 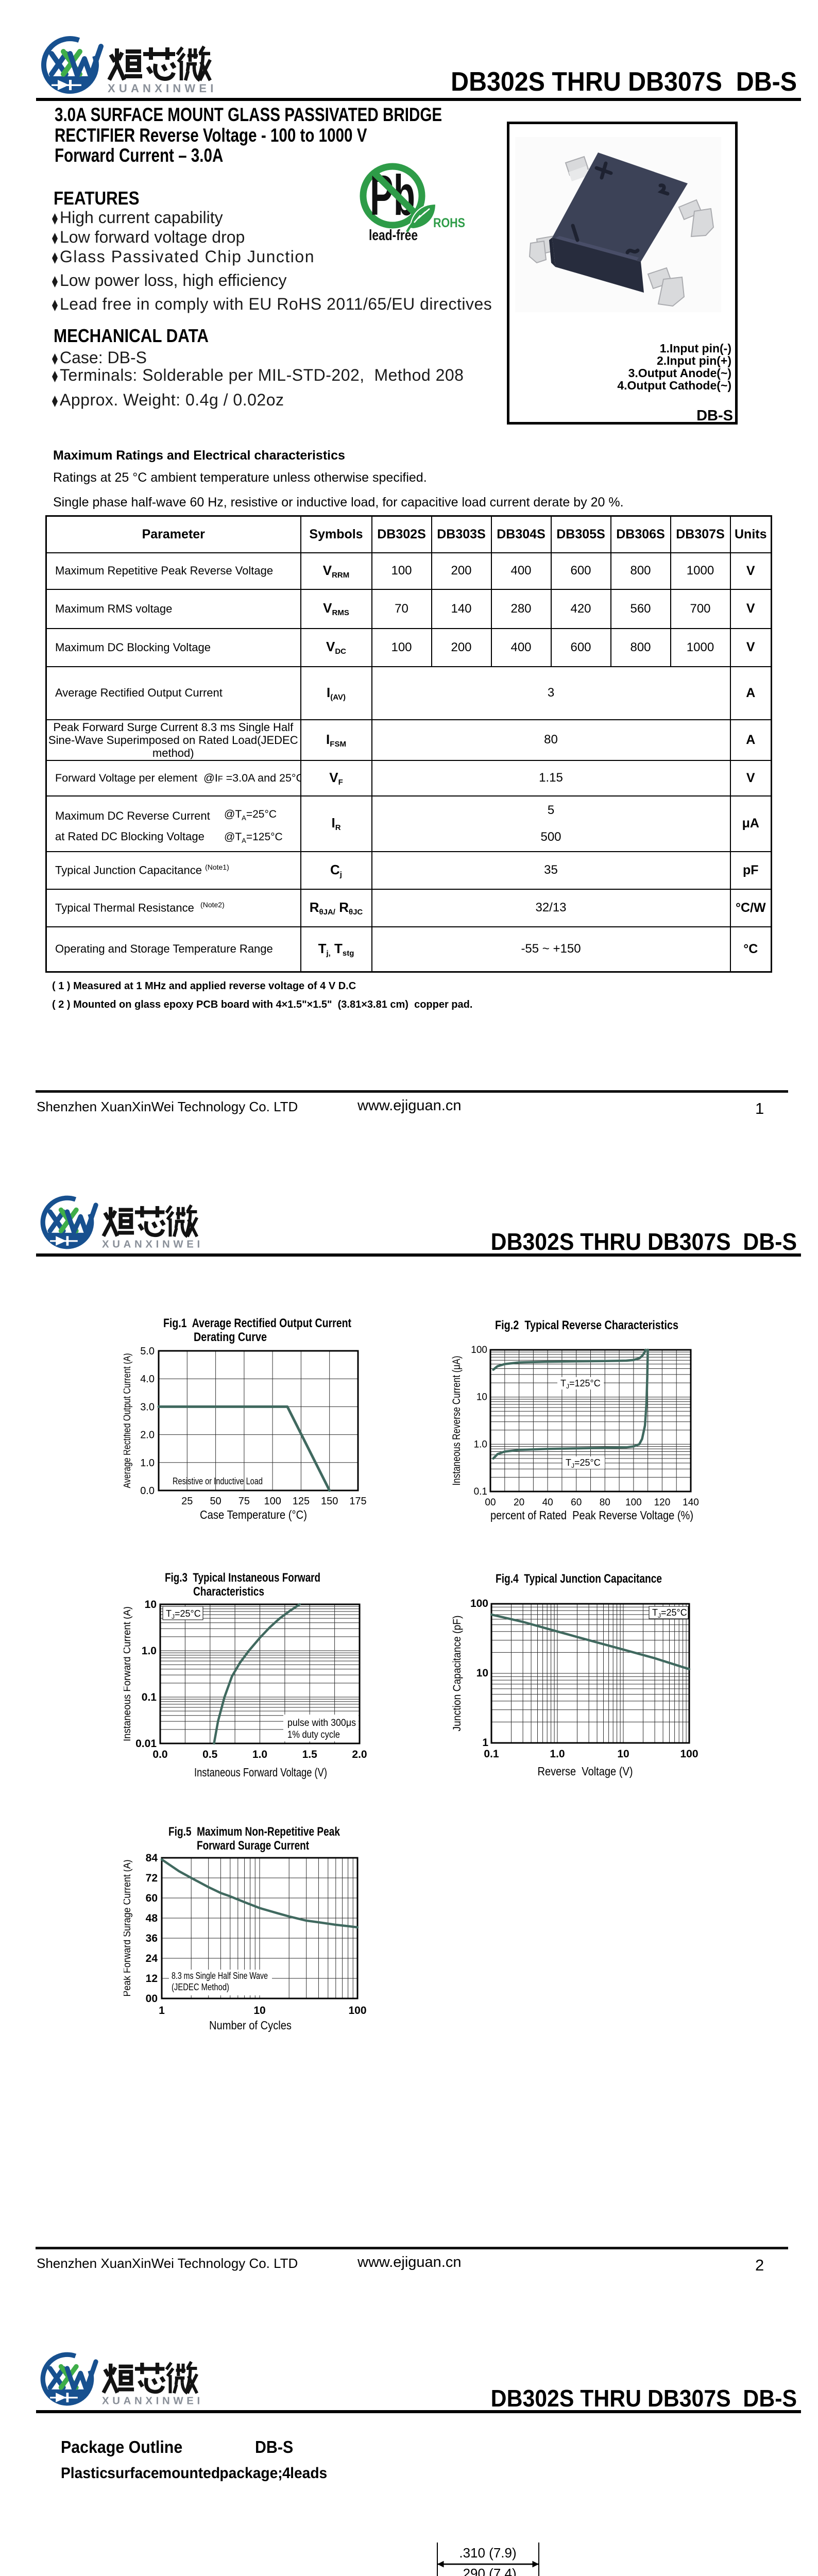 What do you see at coordinates (585, 1771) in the screenshot?
I see `svg-text: Reverse Voltage (V)` at bounding box center [585, 1771].